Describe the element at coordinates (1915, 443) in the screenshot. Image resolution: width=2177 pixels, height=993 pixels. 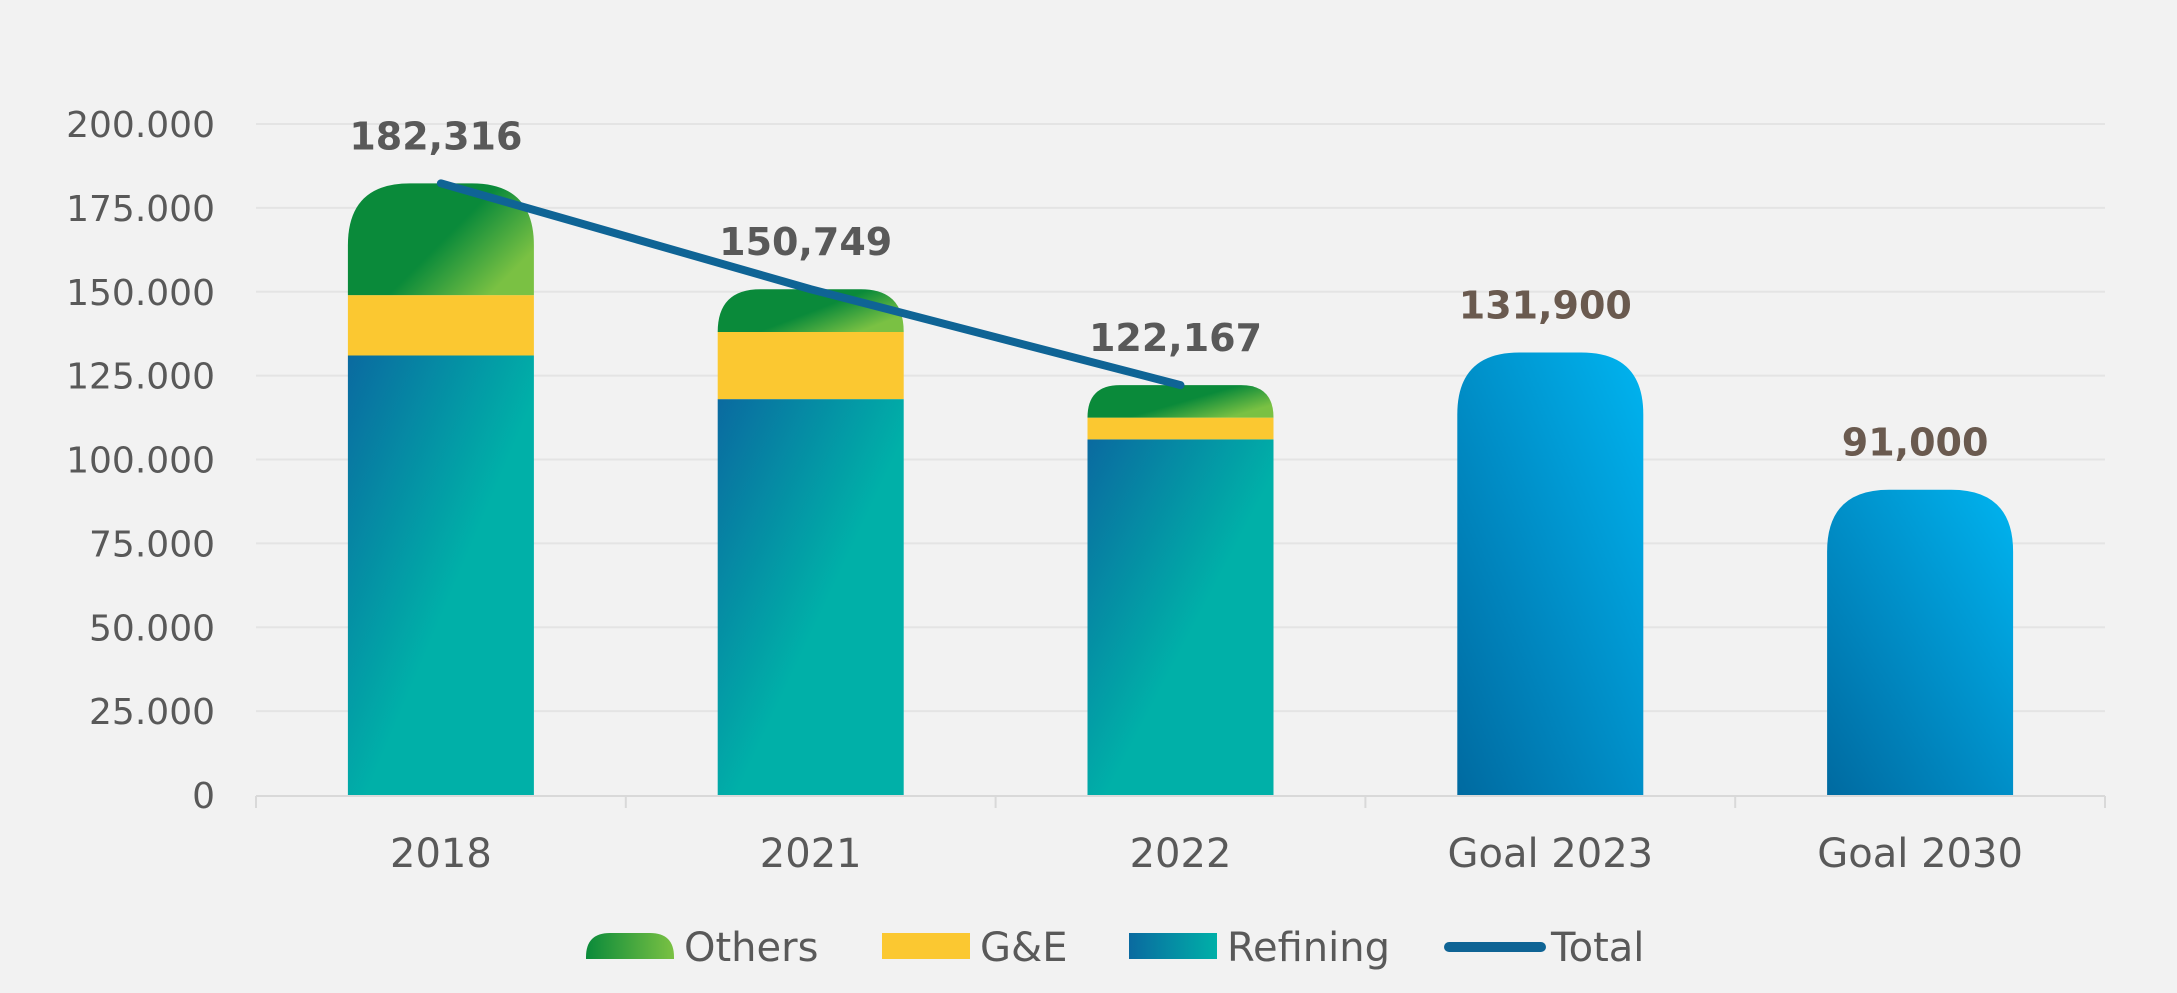
I see `data-label: 91,000` at that location.